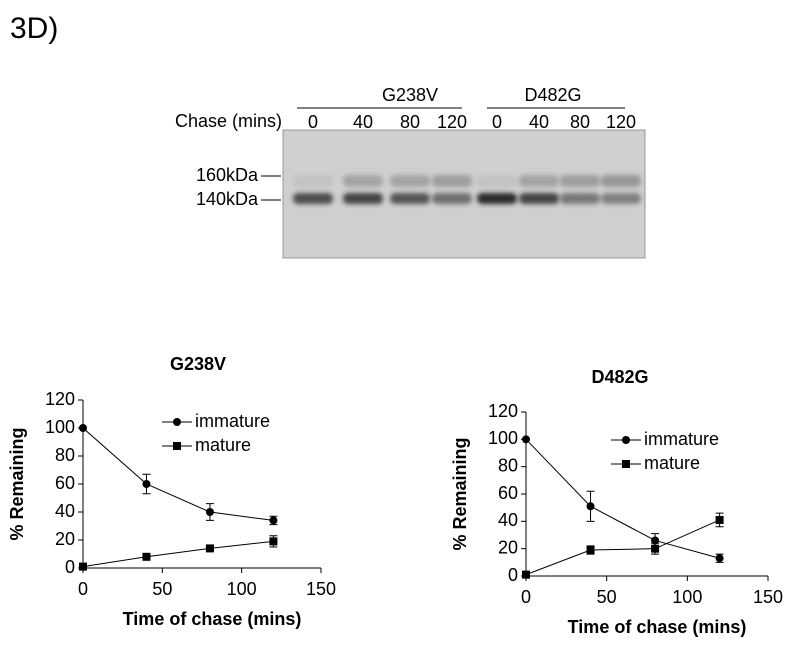 This screenshot has height=656, width=800. What do you see at coordinates (34, 28) in the screenshot?
I see `panel-label: 3D)` at bounding box center [34, 28].